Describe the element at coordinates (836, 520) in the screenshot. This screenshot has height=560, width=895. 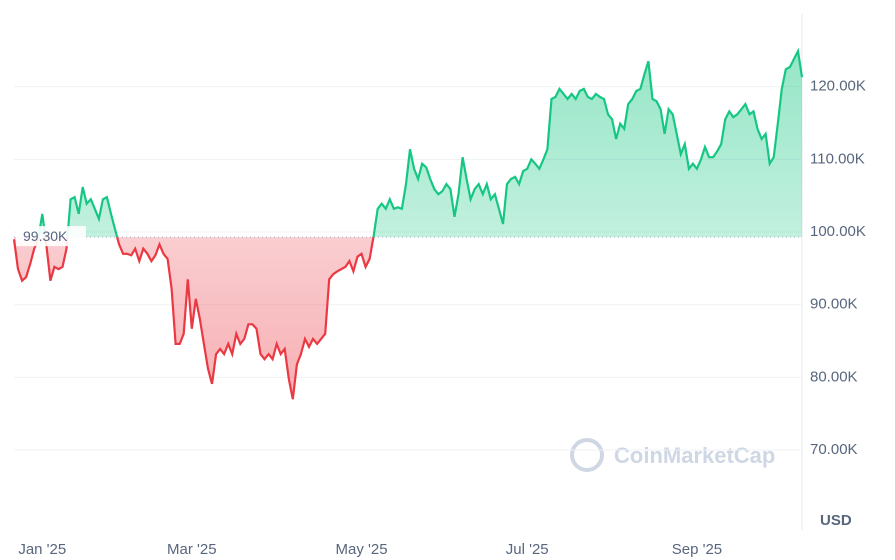
I see `y-unit: USD` at that location.